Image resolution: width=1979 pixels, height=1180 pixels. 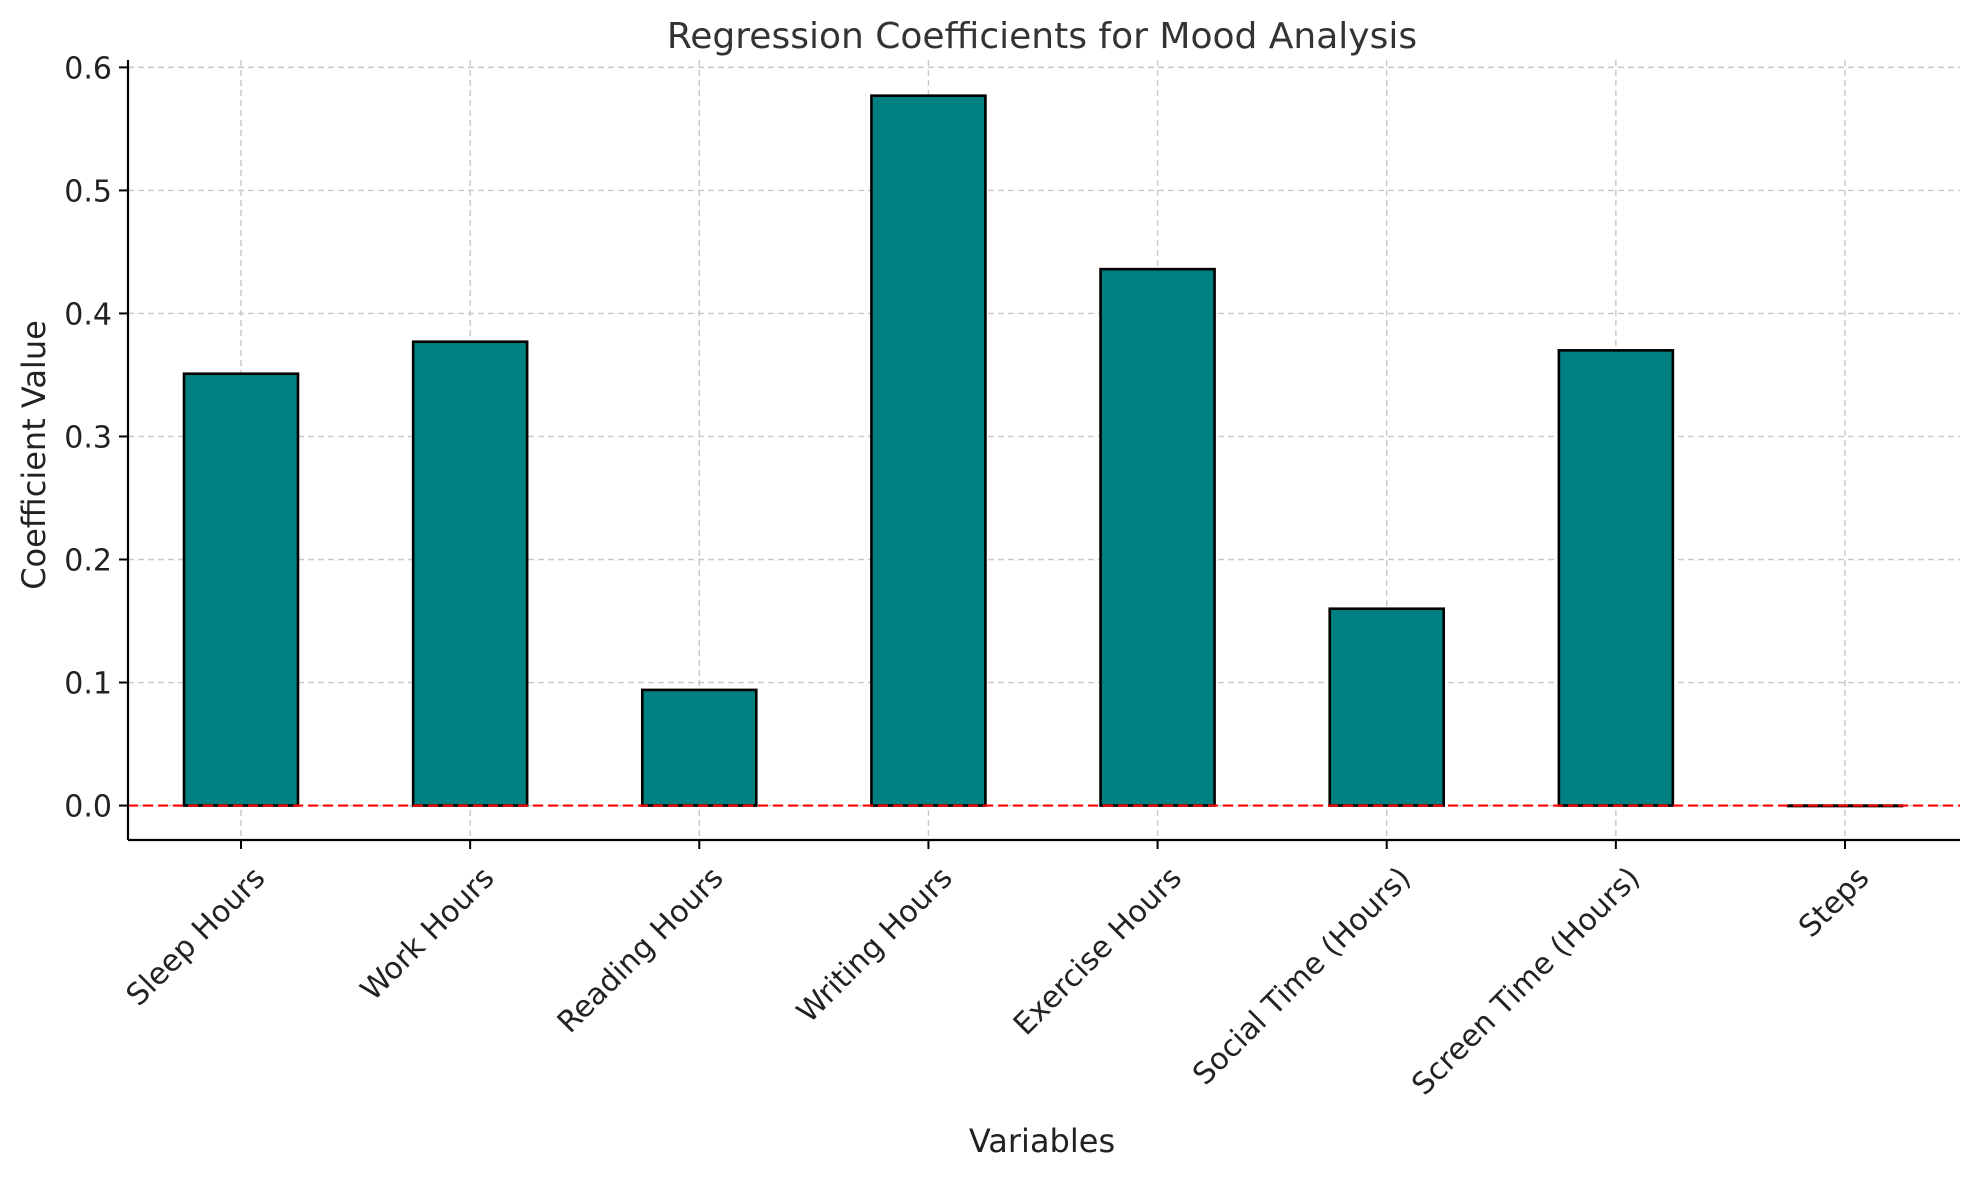 What do you see at coordinates (928, 450) in the screenshot?
I see `bar-writing-hours` at bounding box center [928, 450].